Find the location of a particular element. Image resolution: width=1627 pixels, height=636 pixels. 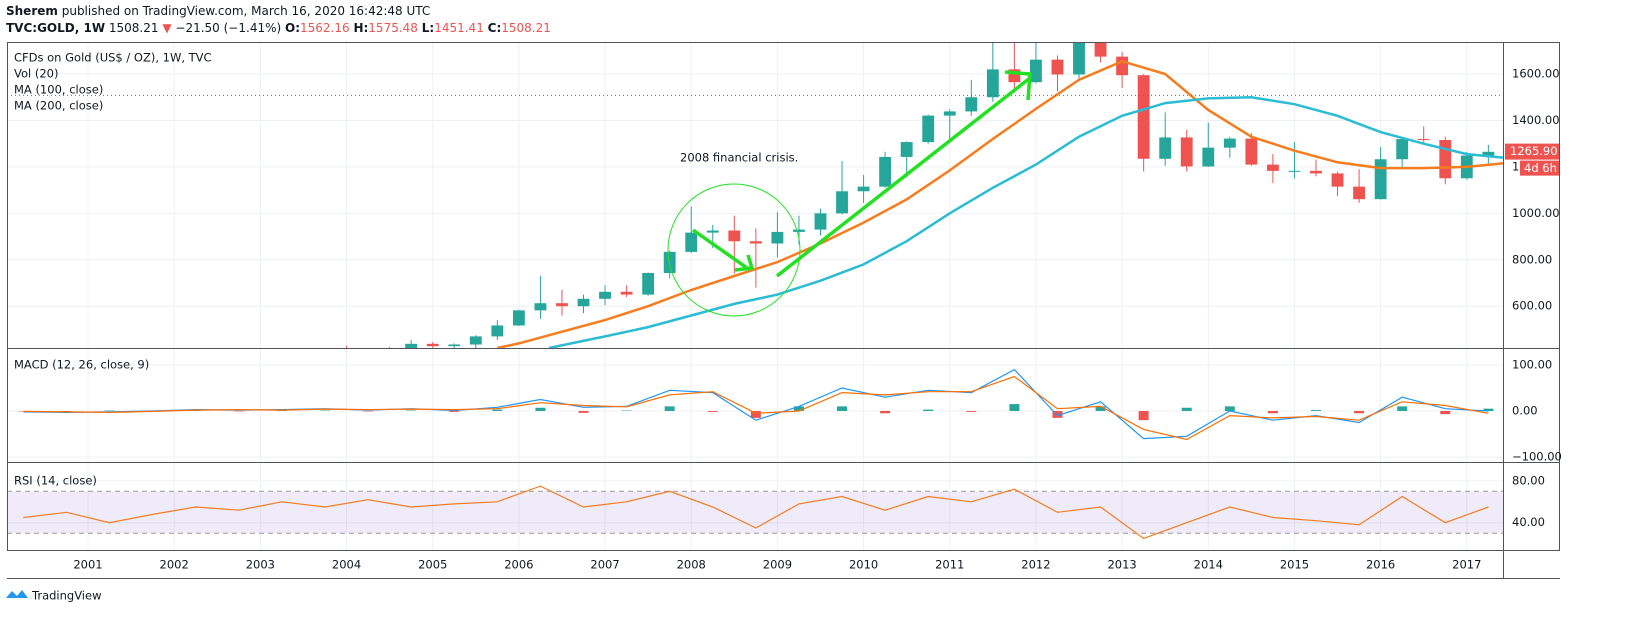

pane-title: RSI (14, close) is located at coordinates (55, 481).